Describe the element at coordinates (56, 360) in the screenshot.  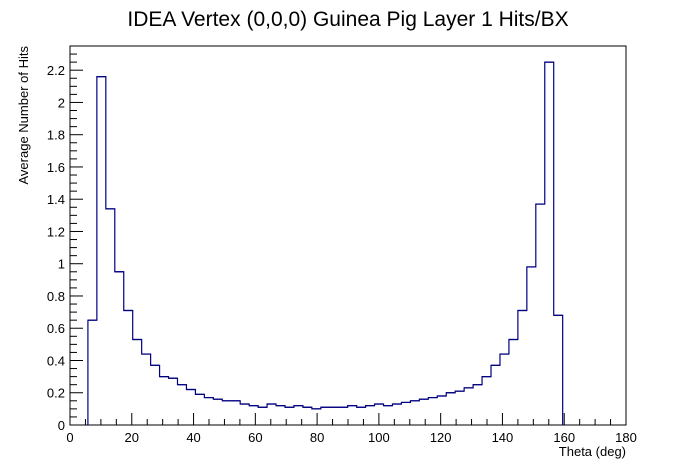
I see `y-tick-label: 0.4` at that location.